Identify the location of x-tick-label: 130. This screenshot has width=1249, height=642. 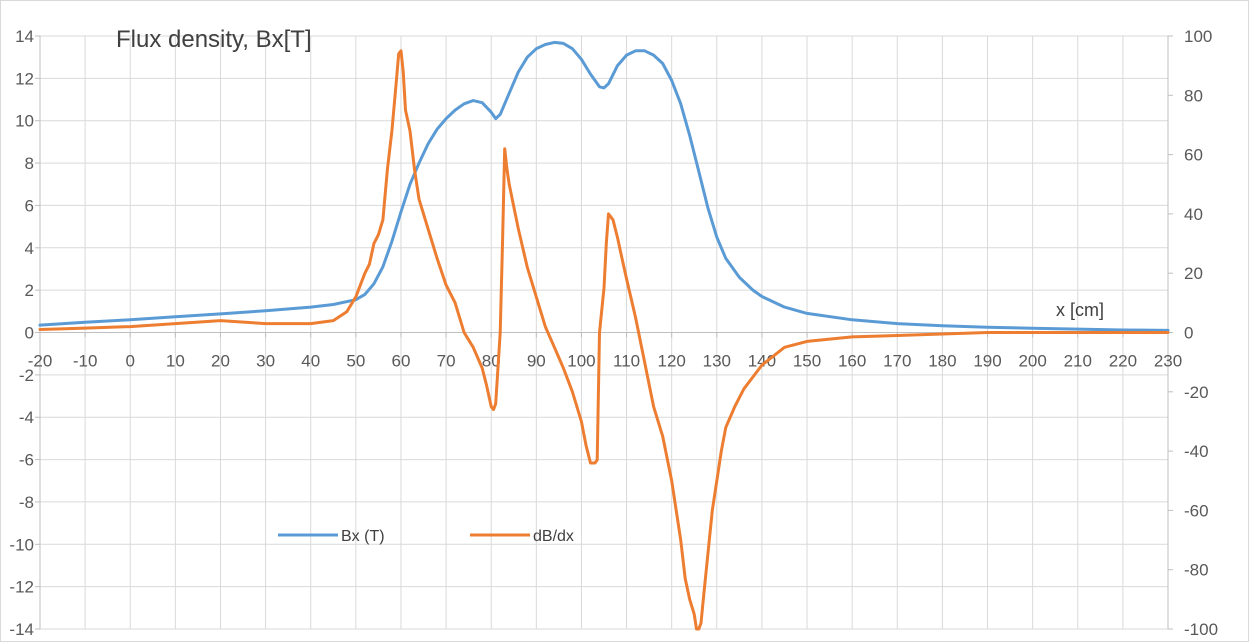
(717, 361).